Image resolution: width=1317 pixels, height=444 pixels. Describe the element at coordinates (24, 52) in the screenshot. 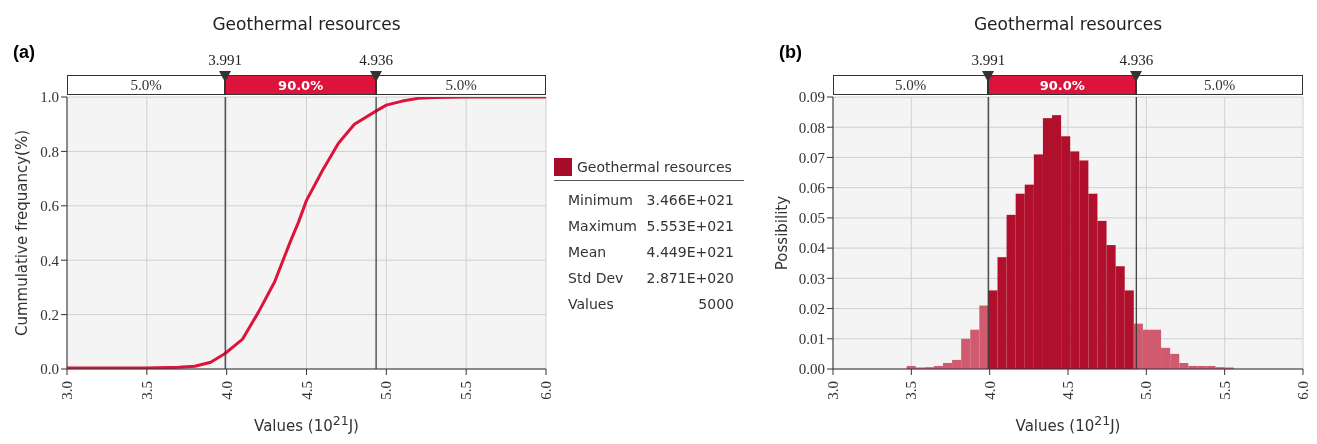

I see `text: (a)` at that location.